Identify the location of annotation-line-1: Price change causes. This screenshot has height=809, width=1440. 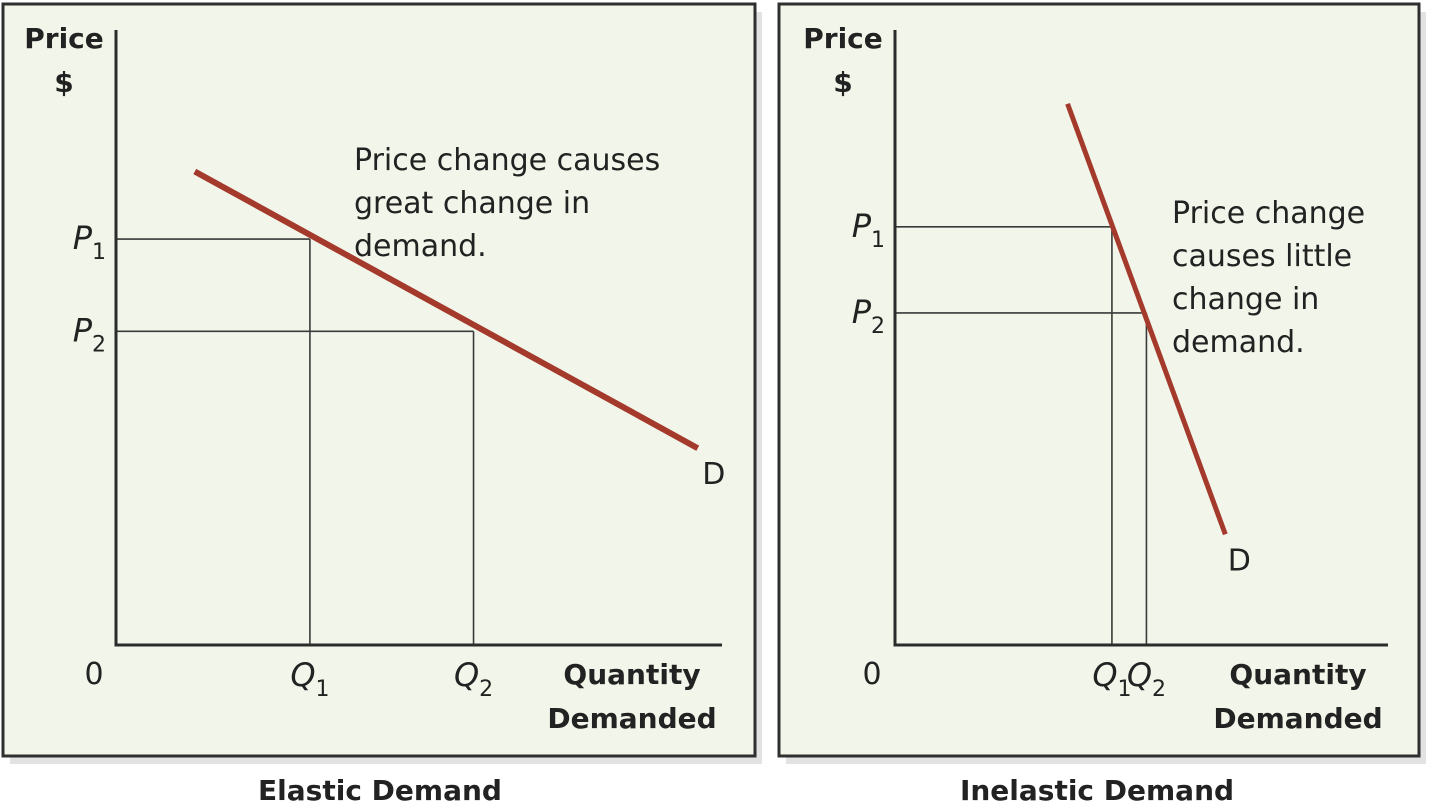
(507, 160).